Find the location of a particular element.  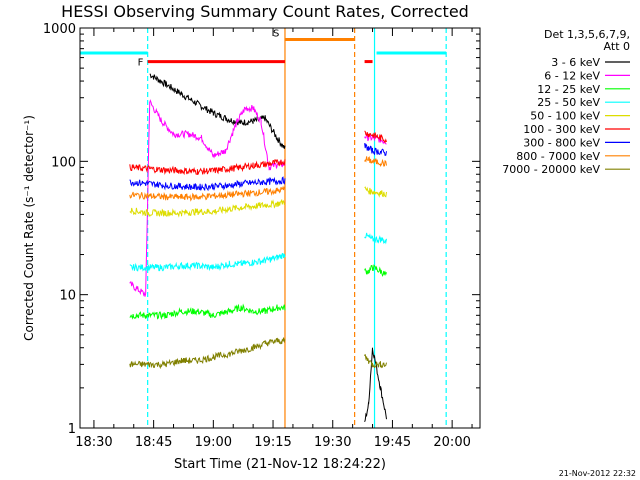

x-tick-label: 19:30 is located at coordinates (332, 442).